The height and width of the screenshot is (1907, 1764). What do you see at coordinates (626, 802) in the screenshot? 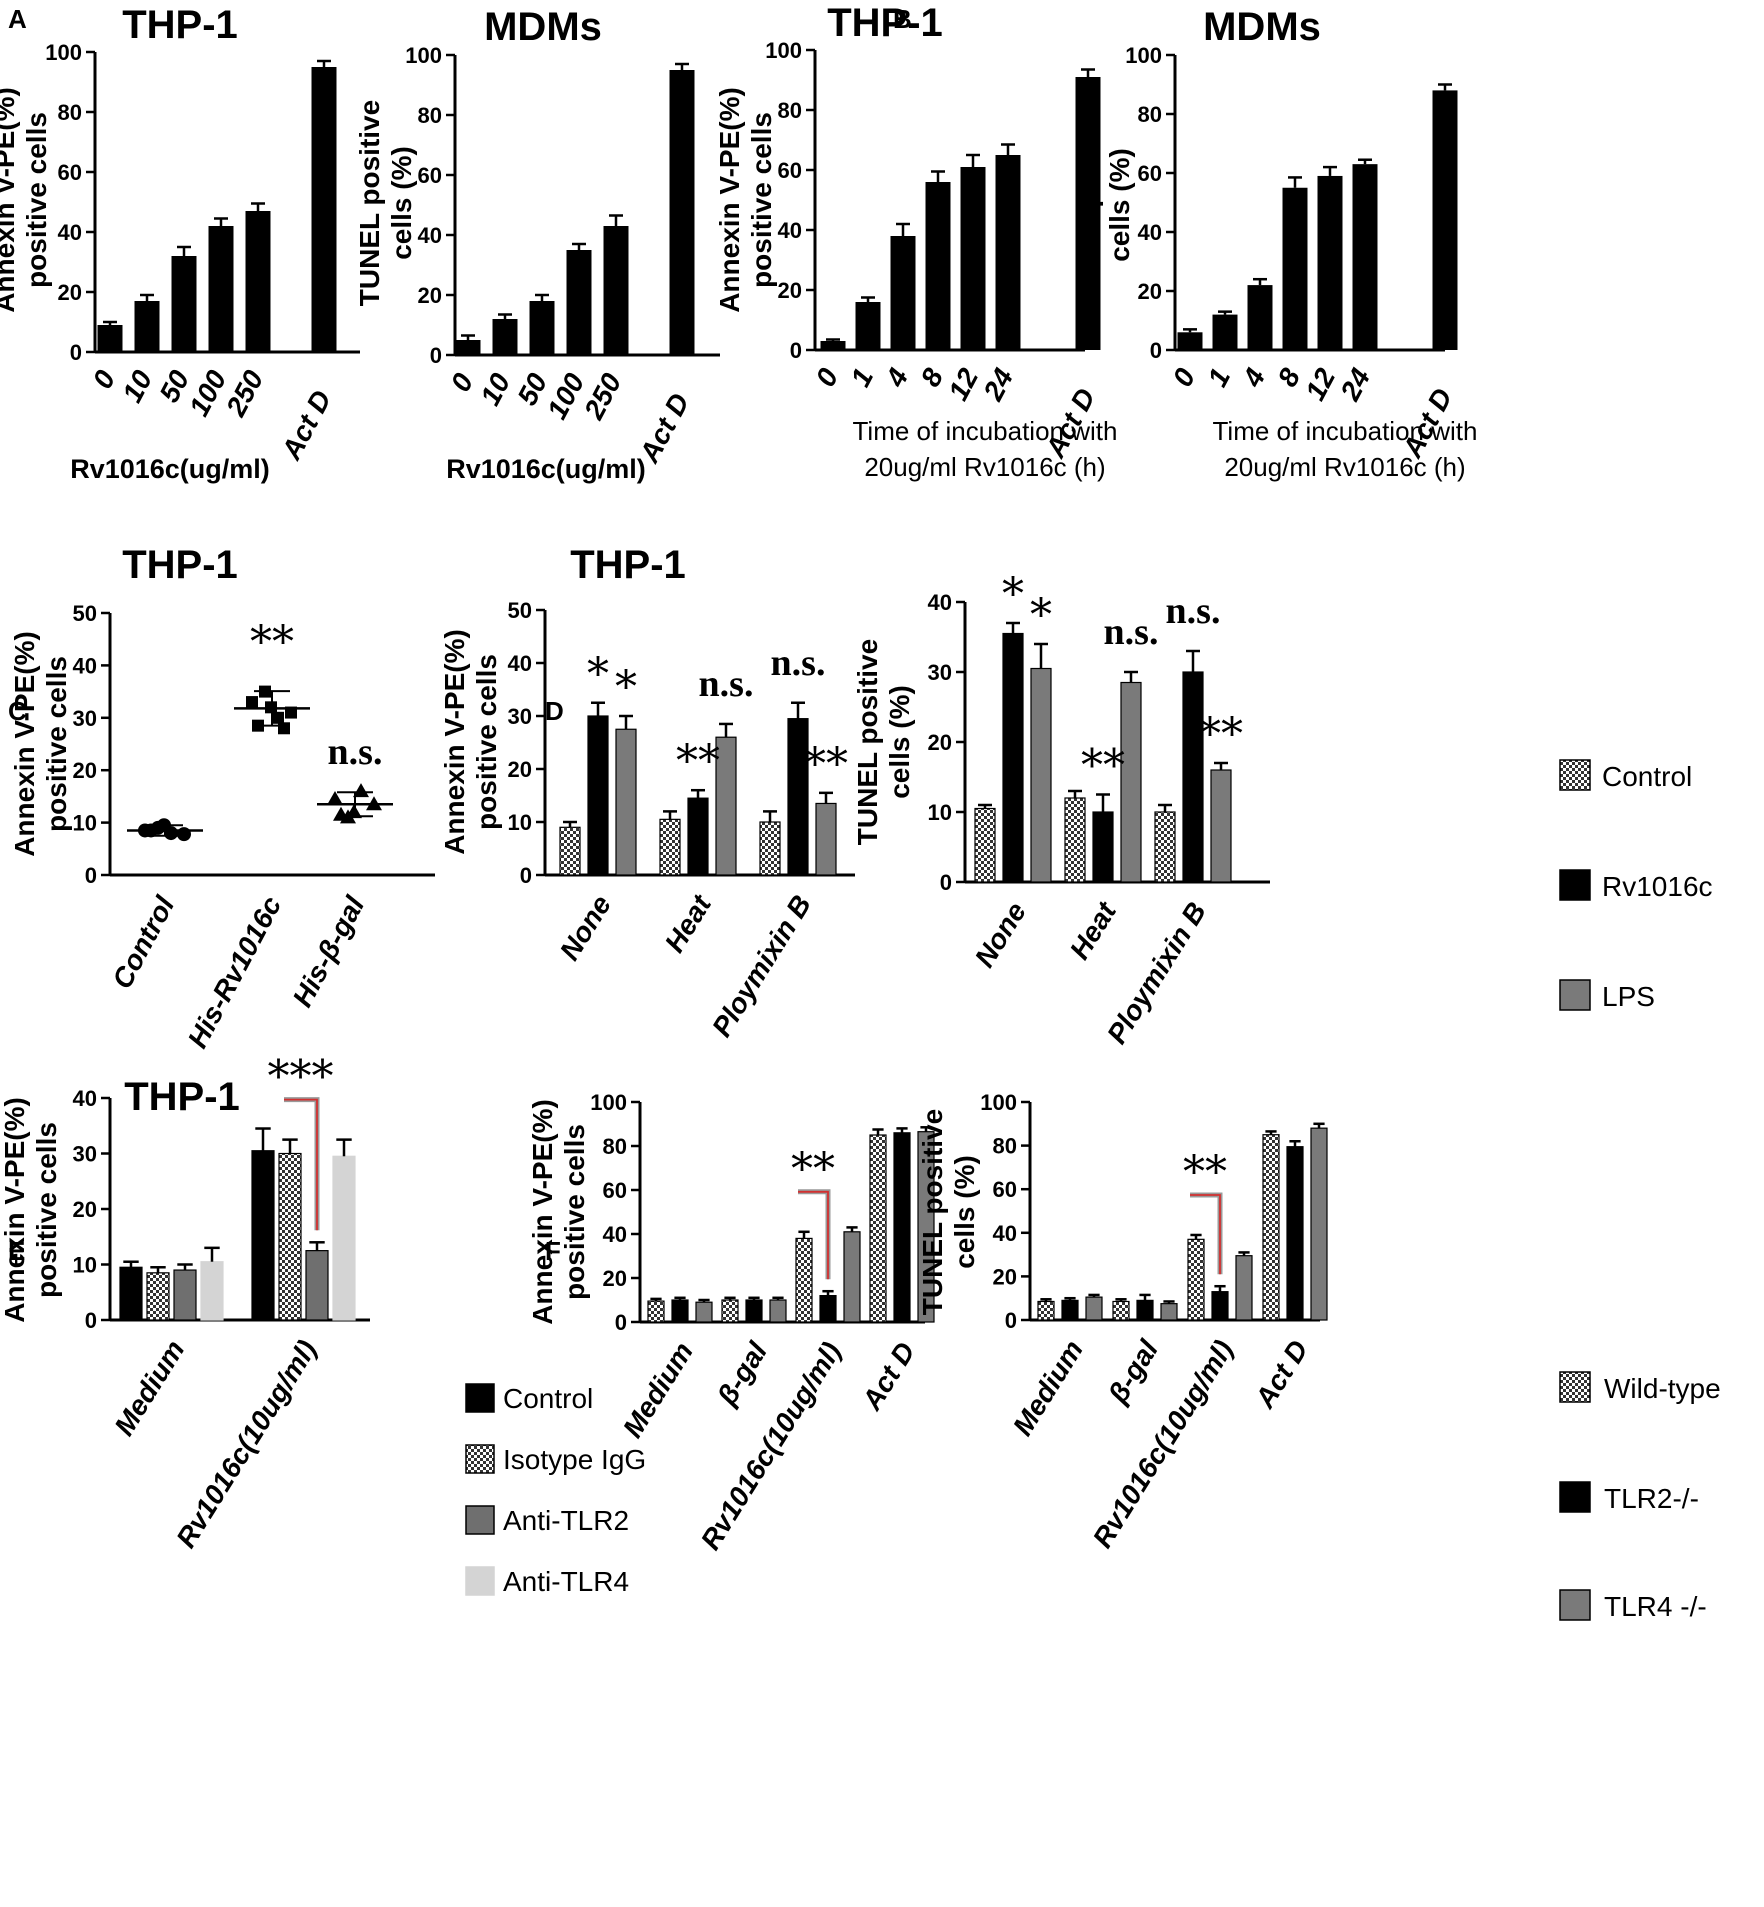
I see `bar-none-lps` at bounding box center [626, 802].